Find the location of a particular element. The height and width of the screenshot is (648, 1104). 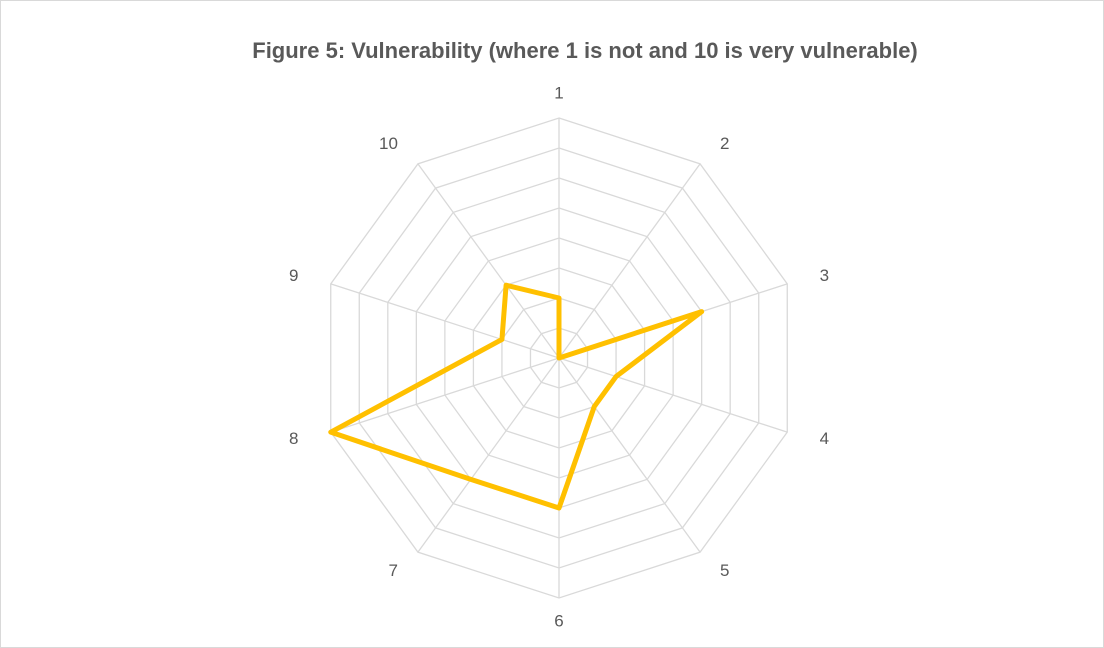

series-line is located at coordinates (516, 396).